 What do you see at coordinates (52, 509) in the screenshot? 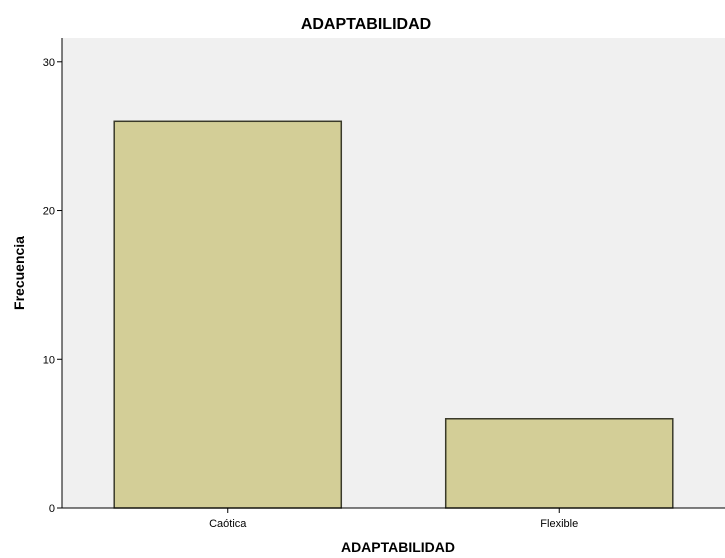
I see `y-tick-label: 0` at bounding box center [52, 509].